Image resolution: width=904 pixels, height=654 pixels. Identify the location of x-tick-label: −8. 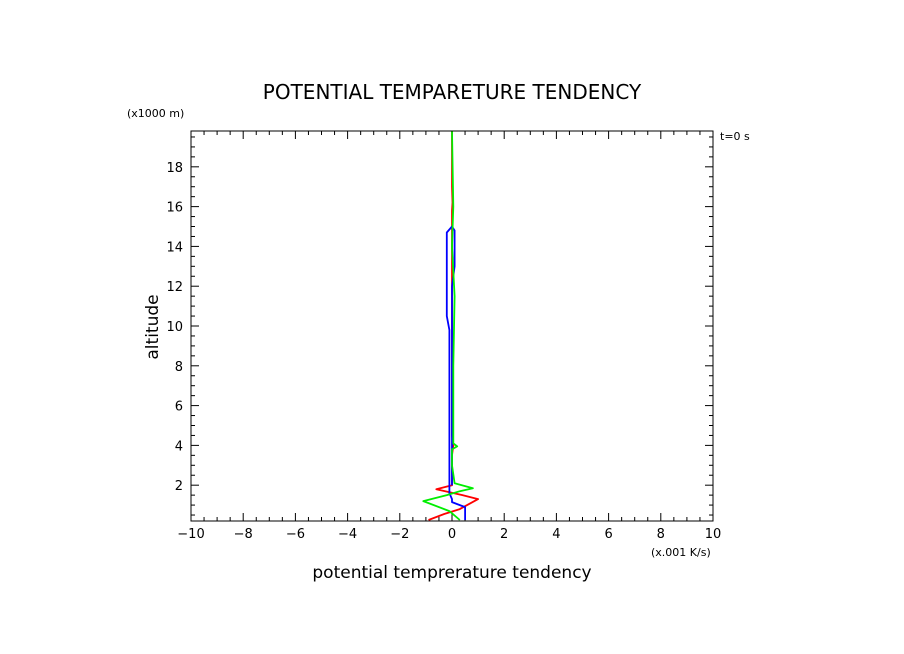
(243, 534).